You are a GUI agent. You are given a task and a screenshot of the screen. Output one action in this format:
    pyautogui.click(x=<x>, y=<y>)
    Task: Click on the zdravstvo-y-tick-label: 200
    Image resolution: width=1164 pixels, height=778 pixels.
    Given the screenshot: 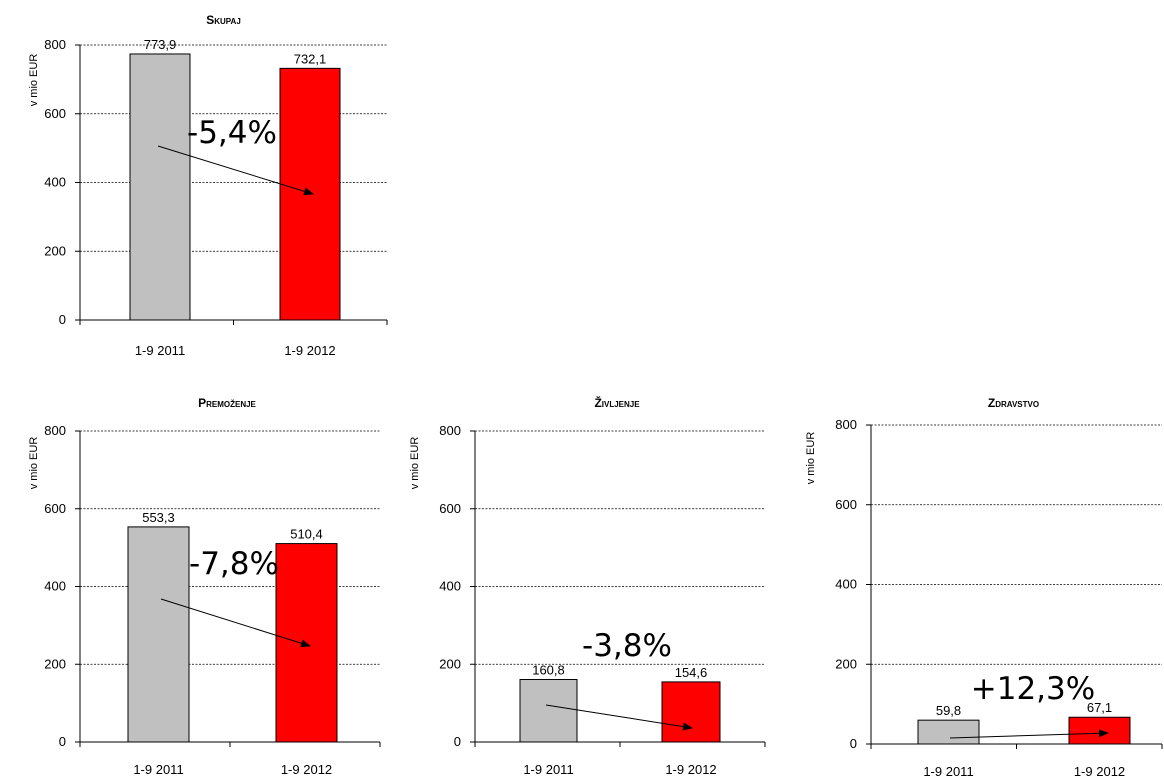 What is the action you would take?
    pyautogui.click(x=846, y=663)
    